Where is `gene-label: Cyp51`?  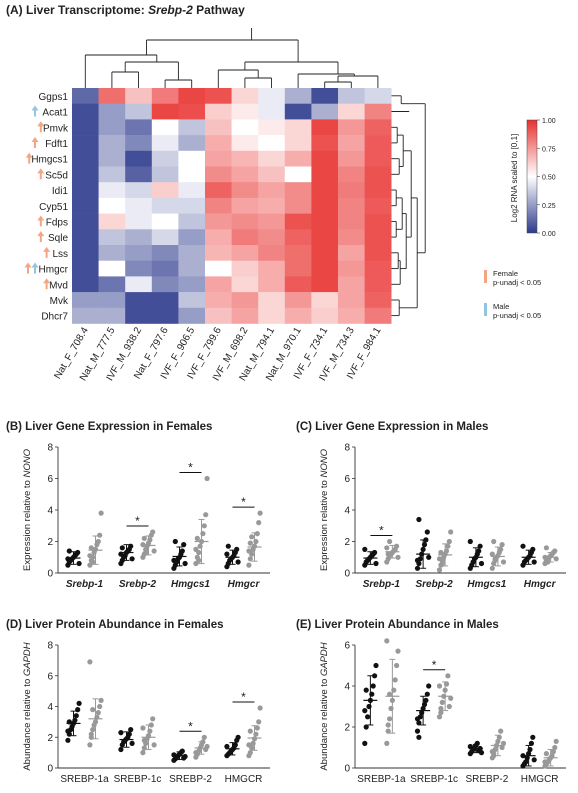
gene-label: Cyp51 is located at coordinates (53, 207).